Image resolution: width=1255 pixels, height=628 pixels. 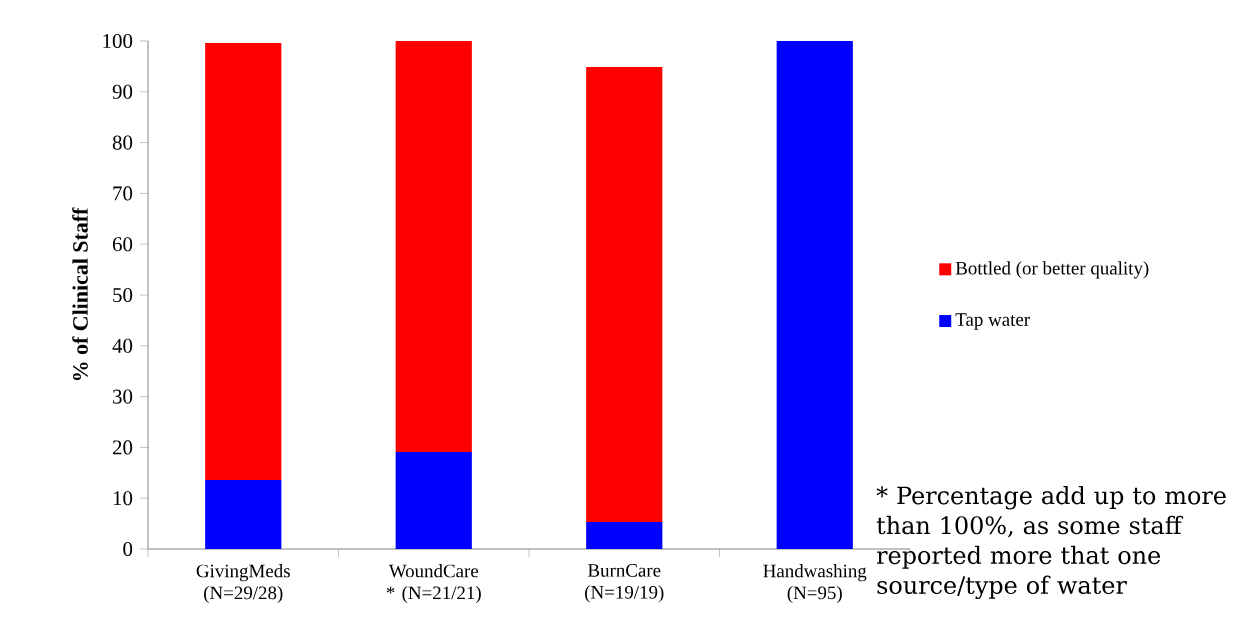 I want to click on legend-label: Bottled (or better quality), so click(x=1052, y=270).